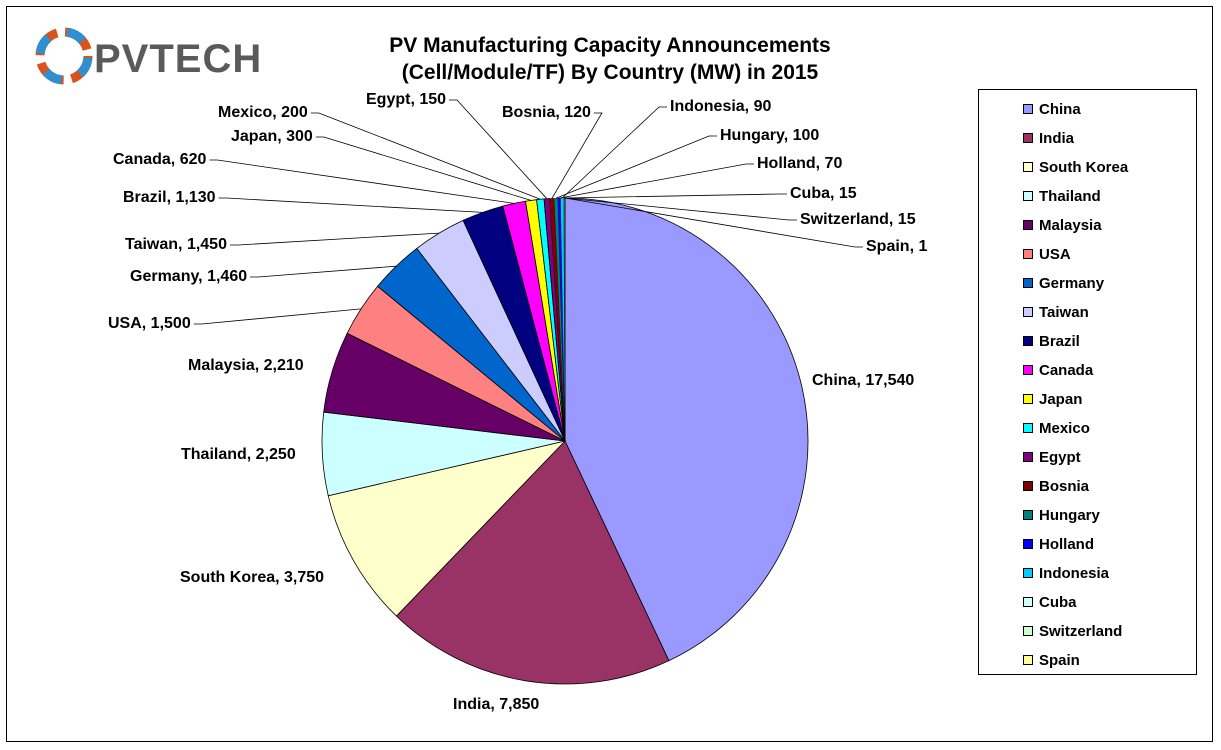  I want to click on chart-title-line-2: (Cell/Module/TF) By Country (MW) in 2015, so click(610, 72).